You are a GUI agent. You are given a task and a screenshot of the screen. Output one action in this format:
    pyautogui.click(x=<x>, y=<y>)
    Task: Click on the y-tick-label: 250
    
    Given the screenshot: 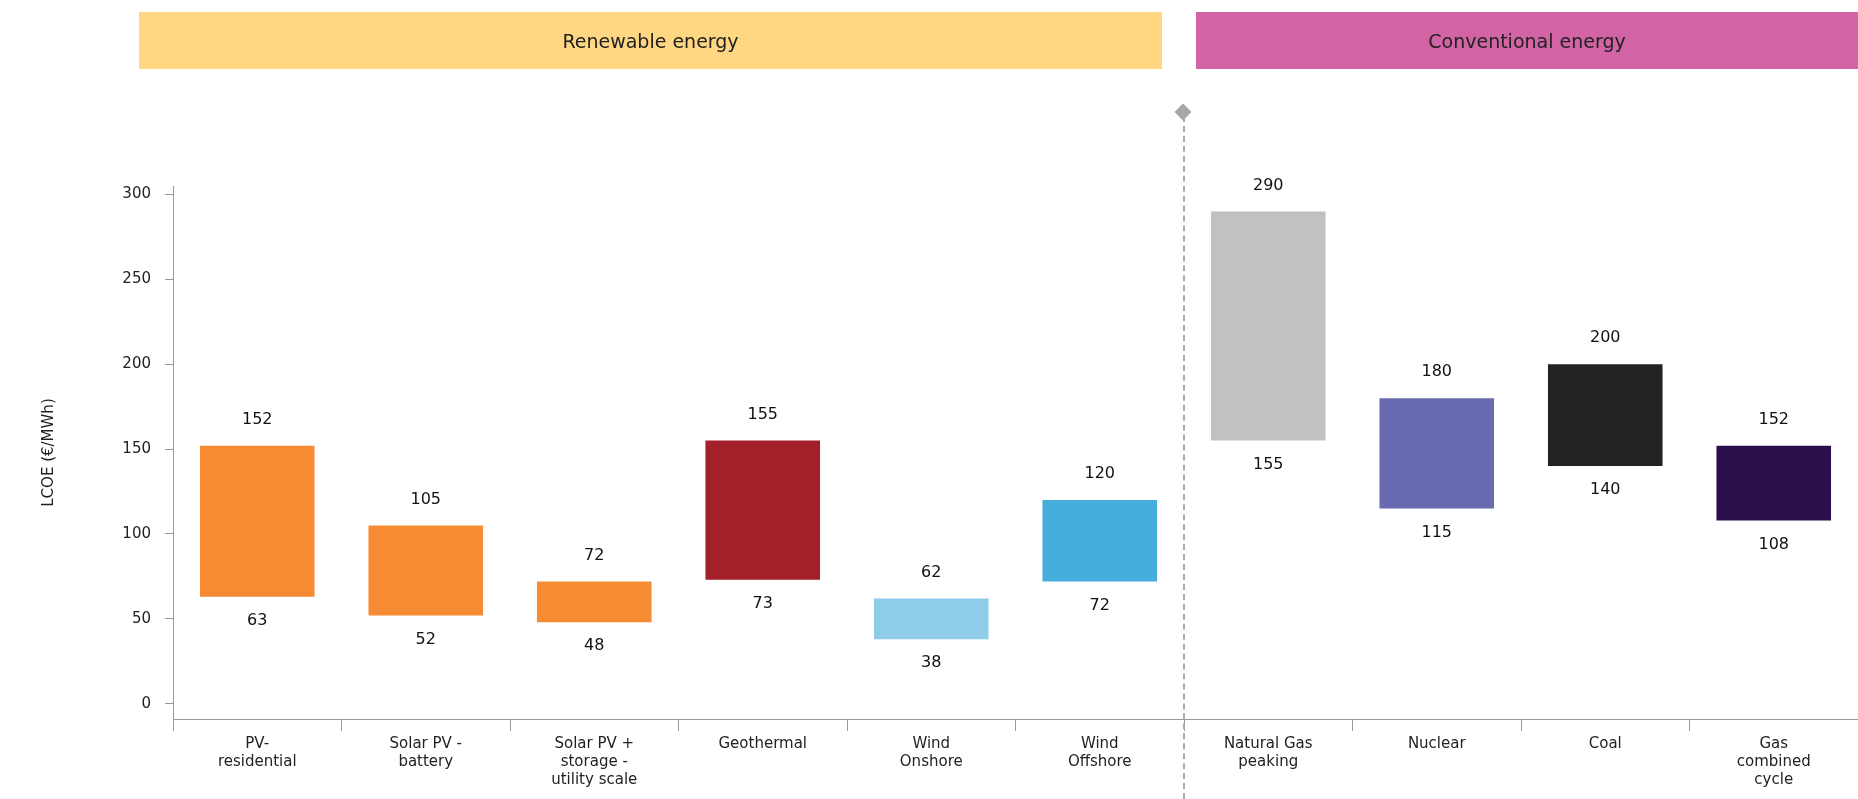 What is the action you would take?
    pyautogui.click(x=136, y=278)
    